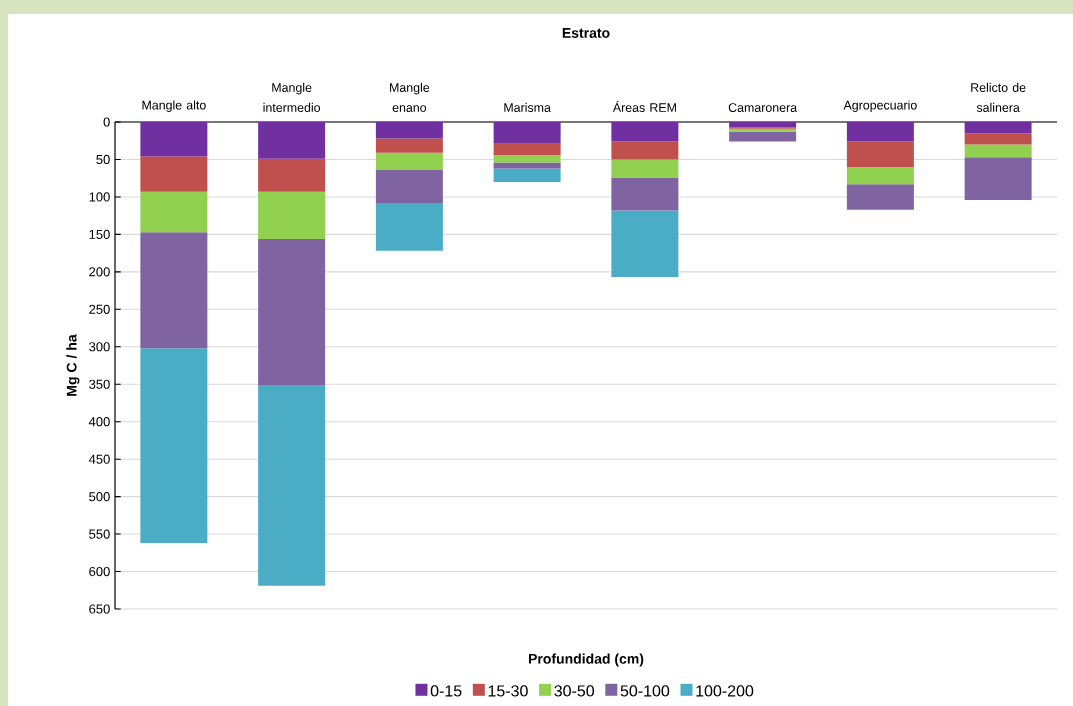 This screenshot has height=706, width=1073. What do you see at coordinates (106, 122) in the screenshot?
I see `y-tick-label: 0` at bounding box center [106, 122].